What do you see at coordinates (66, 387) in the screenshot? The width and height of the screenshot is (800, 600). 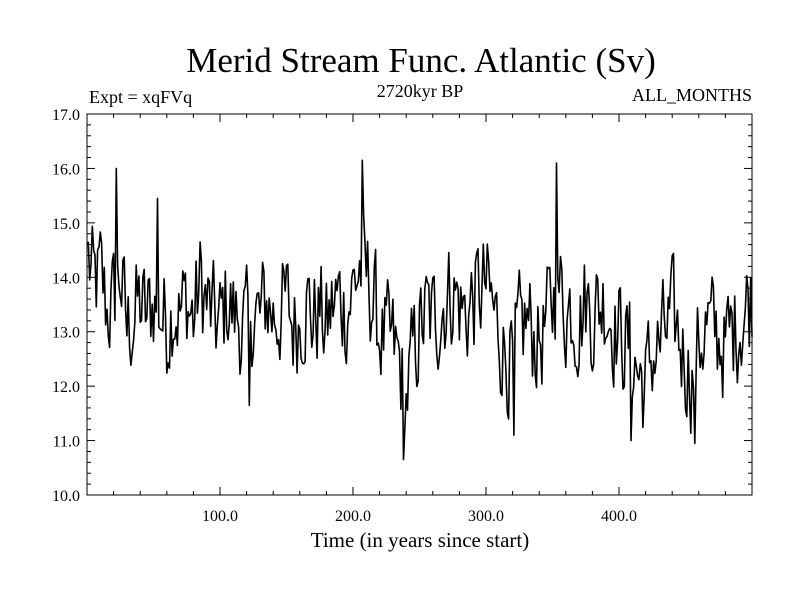 I see `y-tick-label: 12.0` at bounding box center [66, 387].